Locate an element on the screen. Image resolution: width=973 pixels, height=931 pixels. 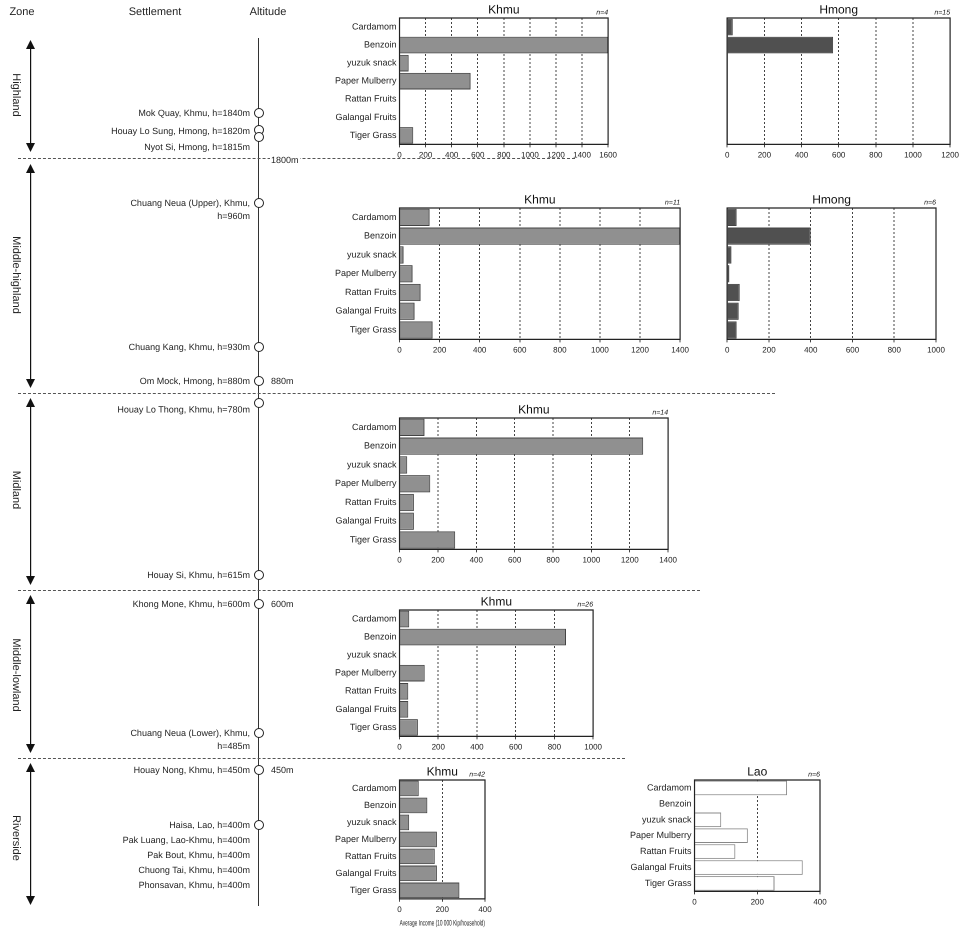
text: Middle-lowland is located at coordinates (16, 675).